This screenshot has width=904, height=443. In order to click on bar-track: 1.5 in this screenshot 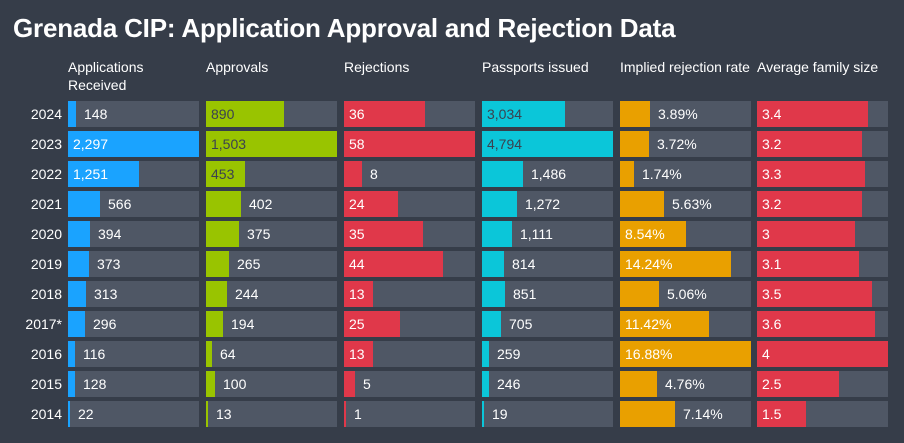, I will do `click(822, 414)`.